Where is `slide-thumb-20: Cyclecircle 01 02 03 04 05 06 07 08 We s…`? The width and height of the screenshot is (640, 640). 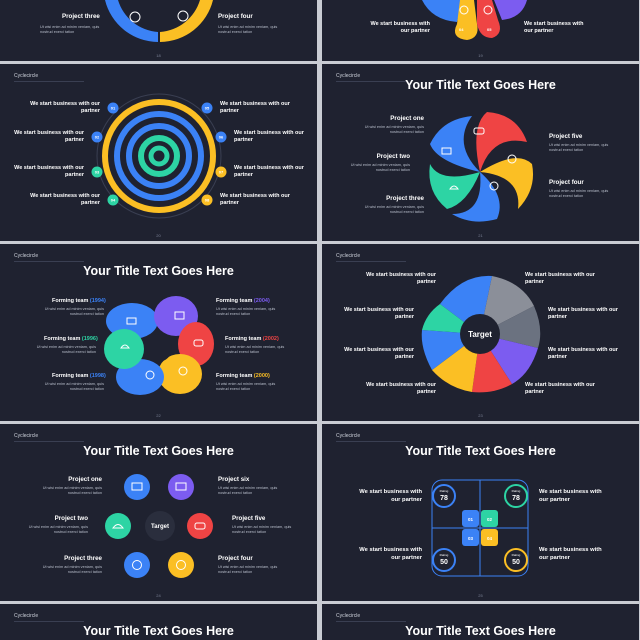 slide-thumb-20: Cyclecircle 01 02 03 04 05 06 07 08 We s… is located at coordinates (158, 152).